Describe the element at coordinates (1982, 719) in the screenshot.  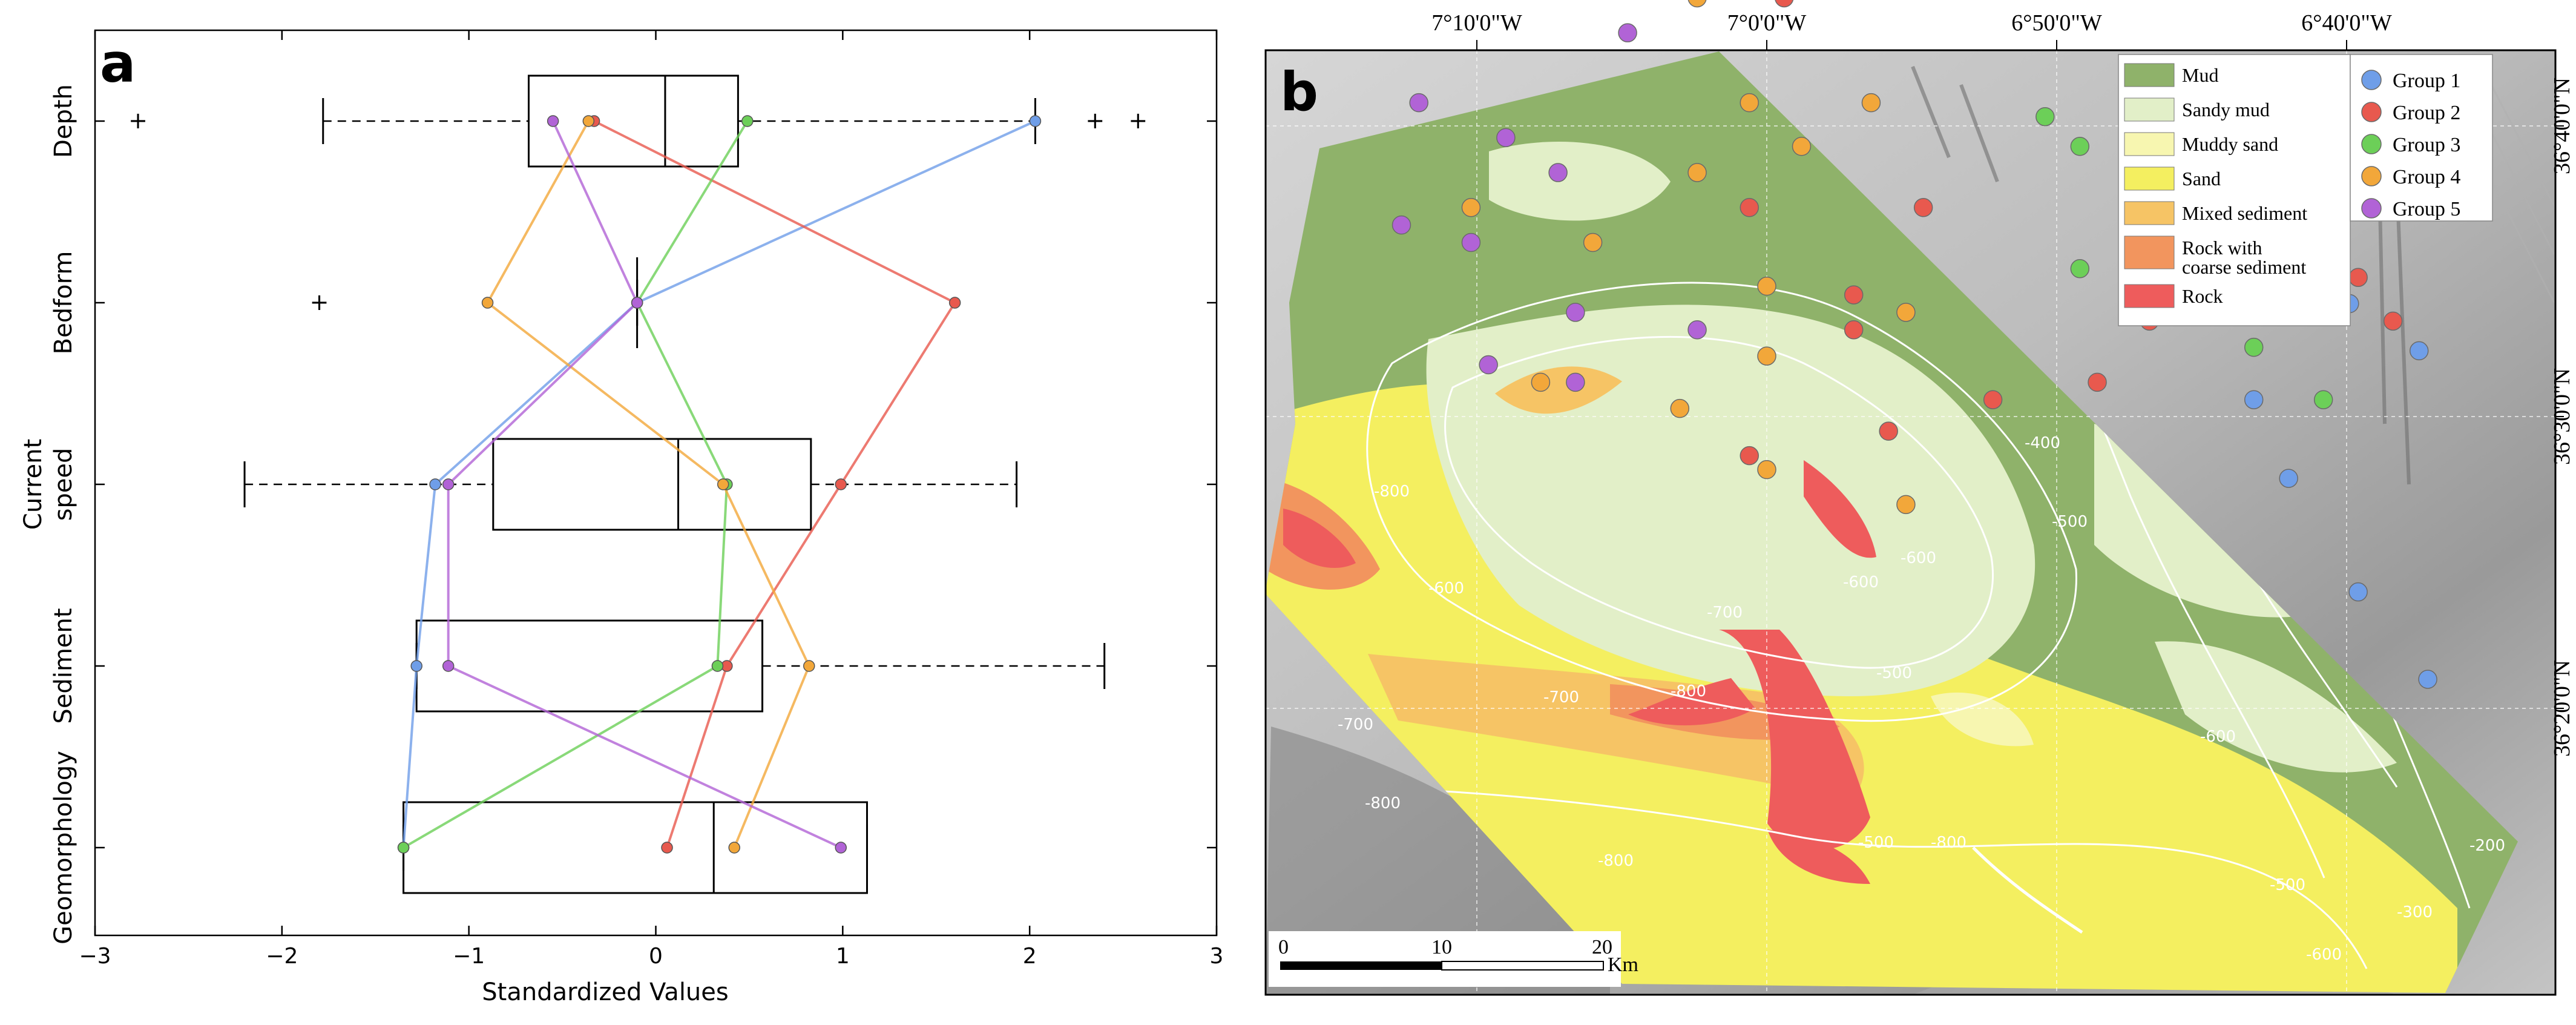
I see `muddy-sand-area` at that location.